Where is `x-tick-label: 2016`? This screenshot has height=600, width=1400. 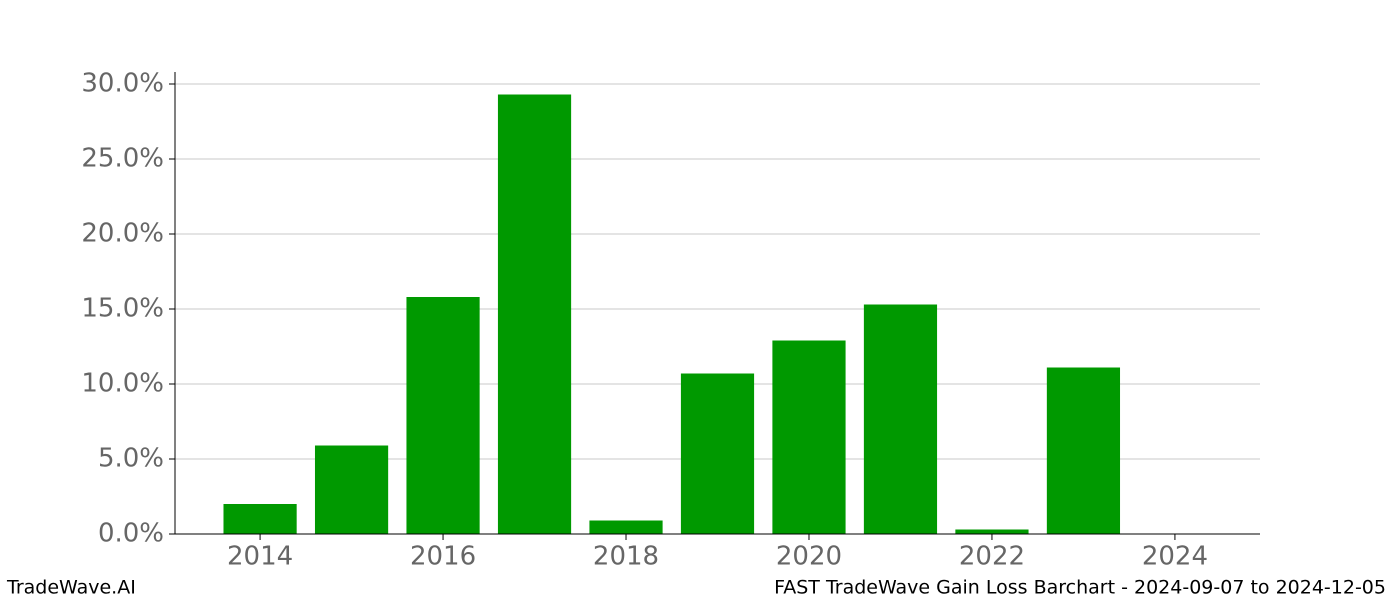 x-tick-label: 2016 is located at coordinates (443, 557).